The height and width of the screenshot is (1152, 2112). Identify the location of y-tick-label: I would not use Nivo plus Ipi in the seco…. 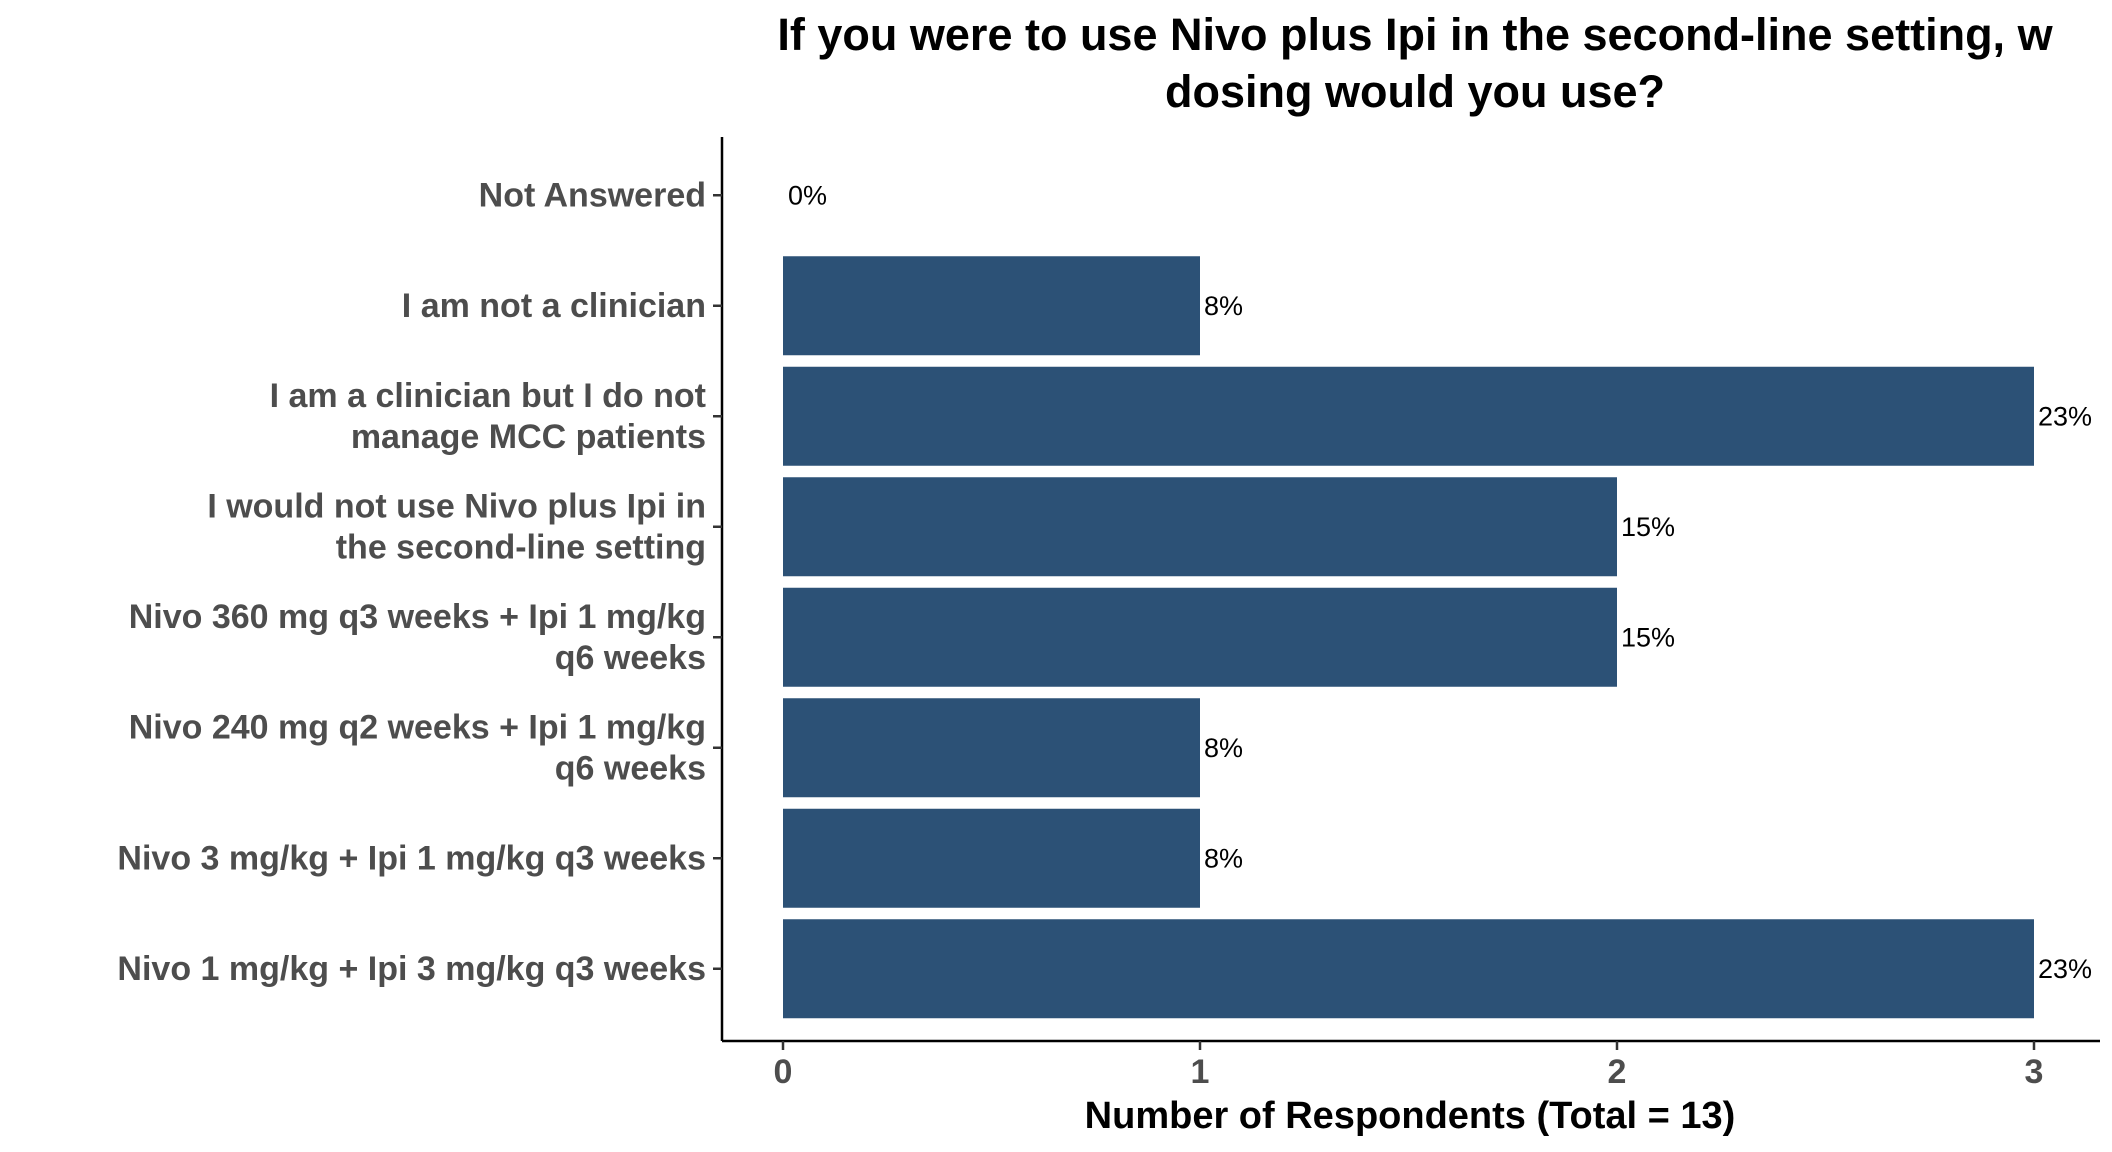
(456, 526).